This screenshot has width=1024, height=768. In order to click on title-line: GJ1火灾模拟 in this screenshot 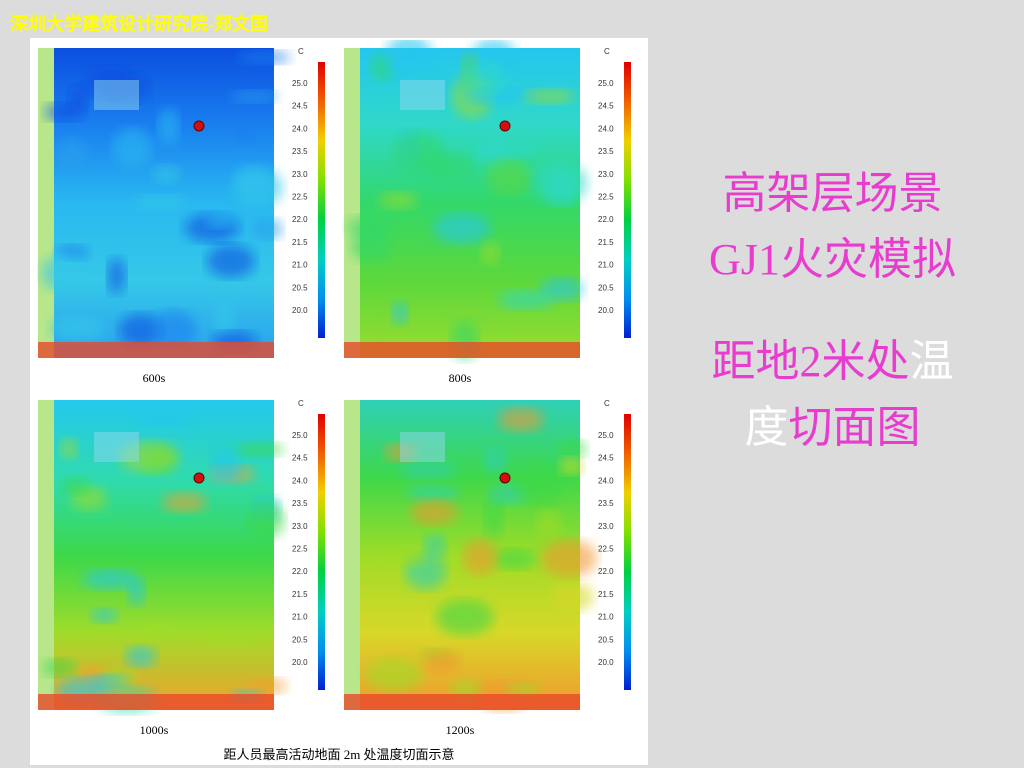, I will do `click(832, 259)`.